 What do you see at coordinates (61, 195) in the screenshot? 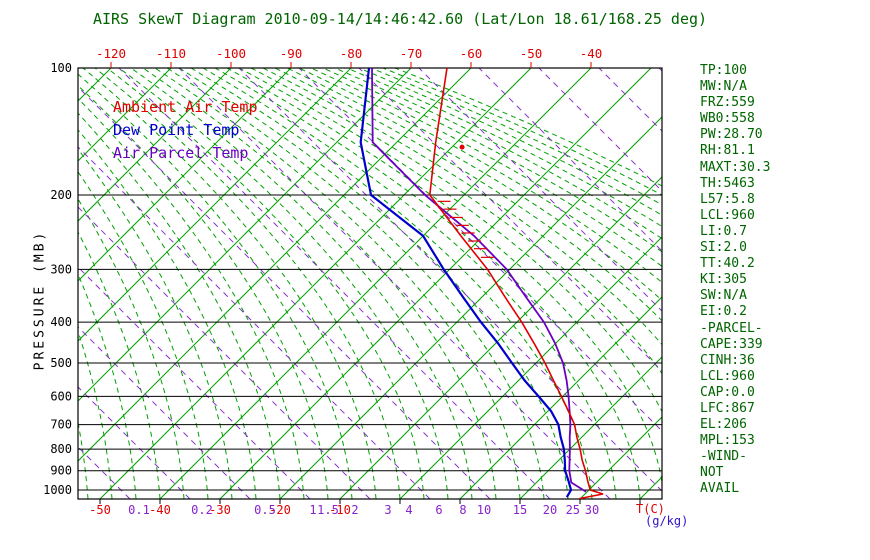
I see `svg-text: 200` at bounding box center [61, 195].